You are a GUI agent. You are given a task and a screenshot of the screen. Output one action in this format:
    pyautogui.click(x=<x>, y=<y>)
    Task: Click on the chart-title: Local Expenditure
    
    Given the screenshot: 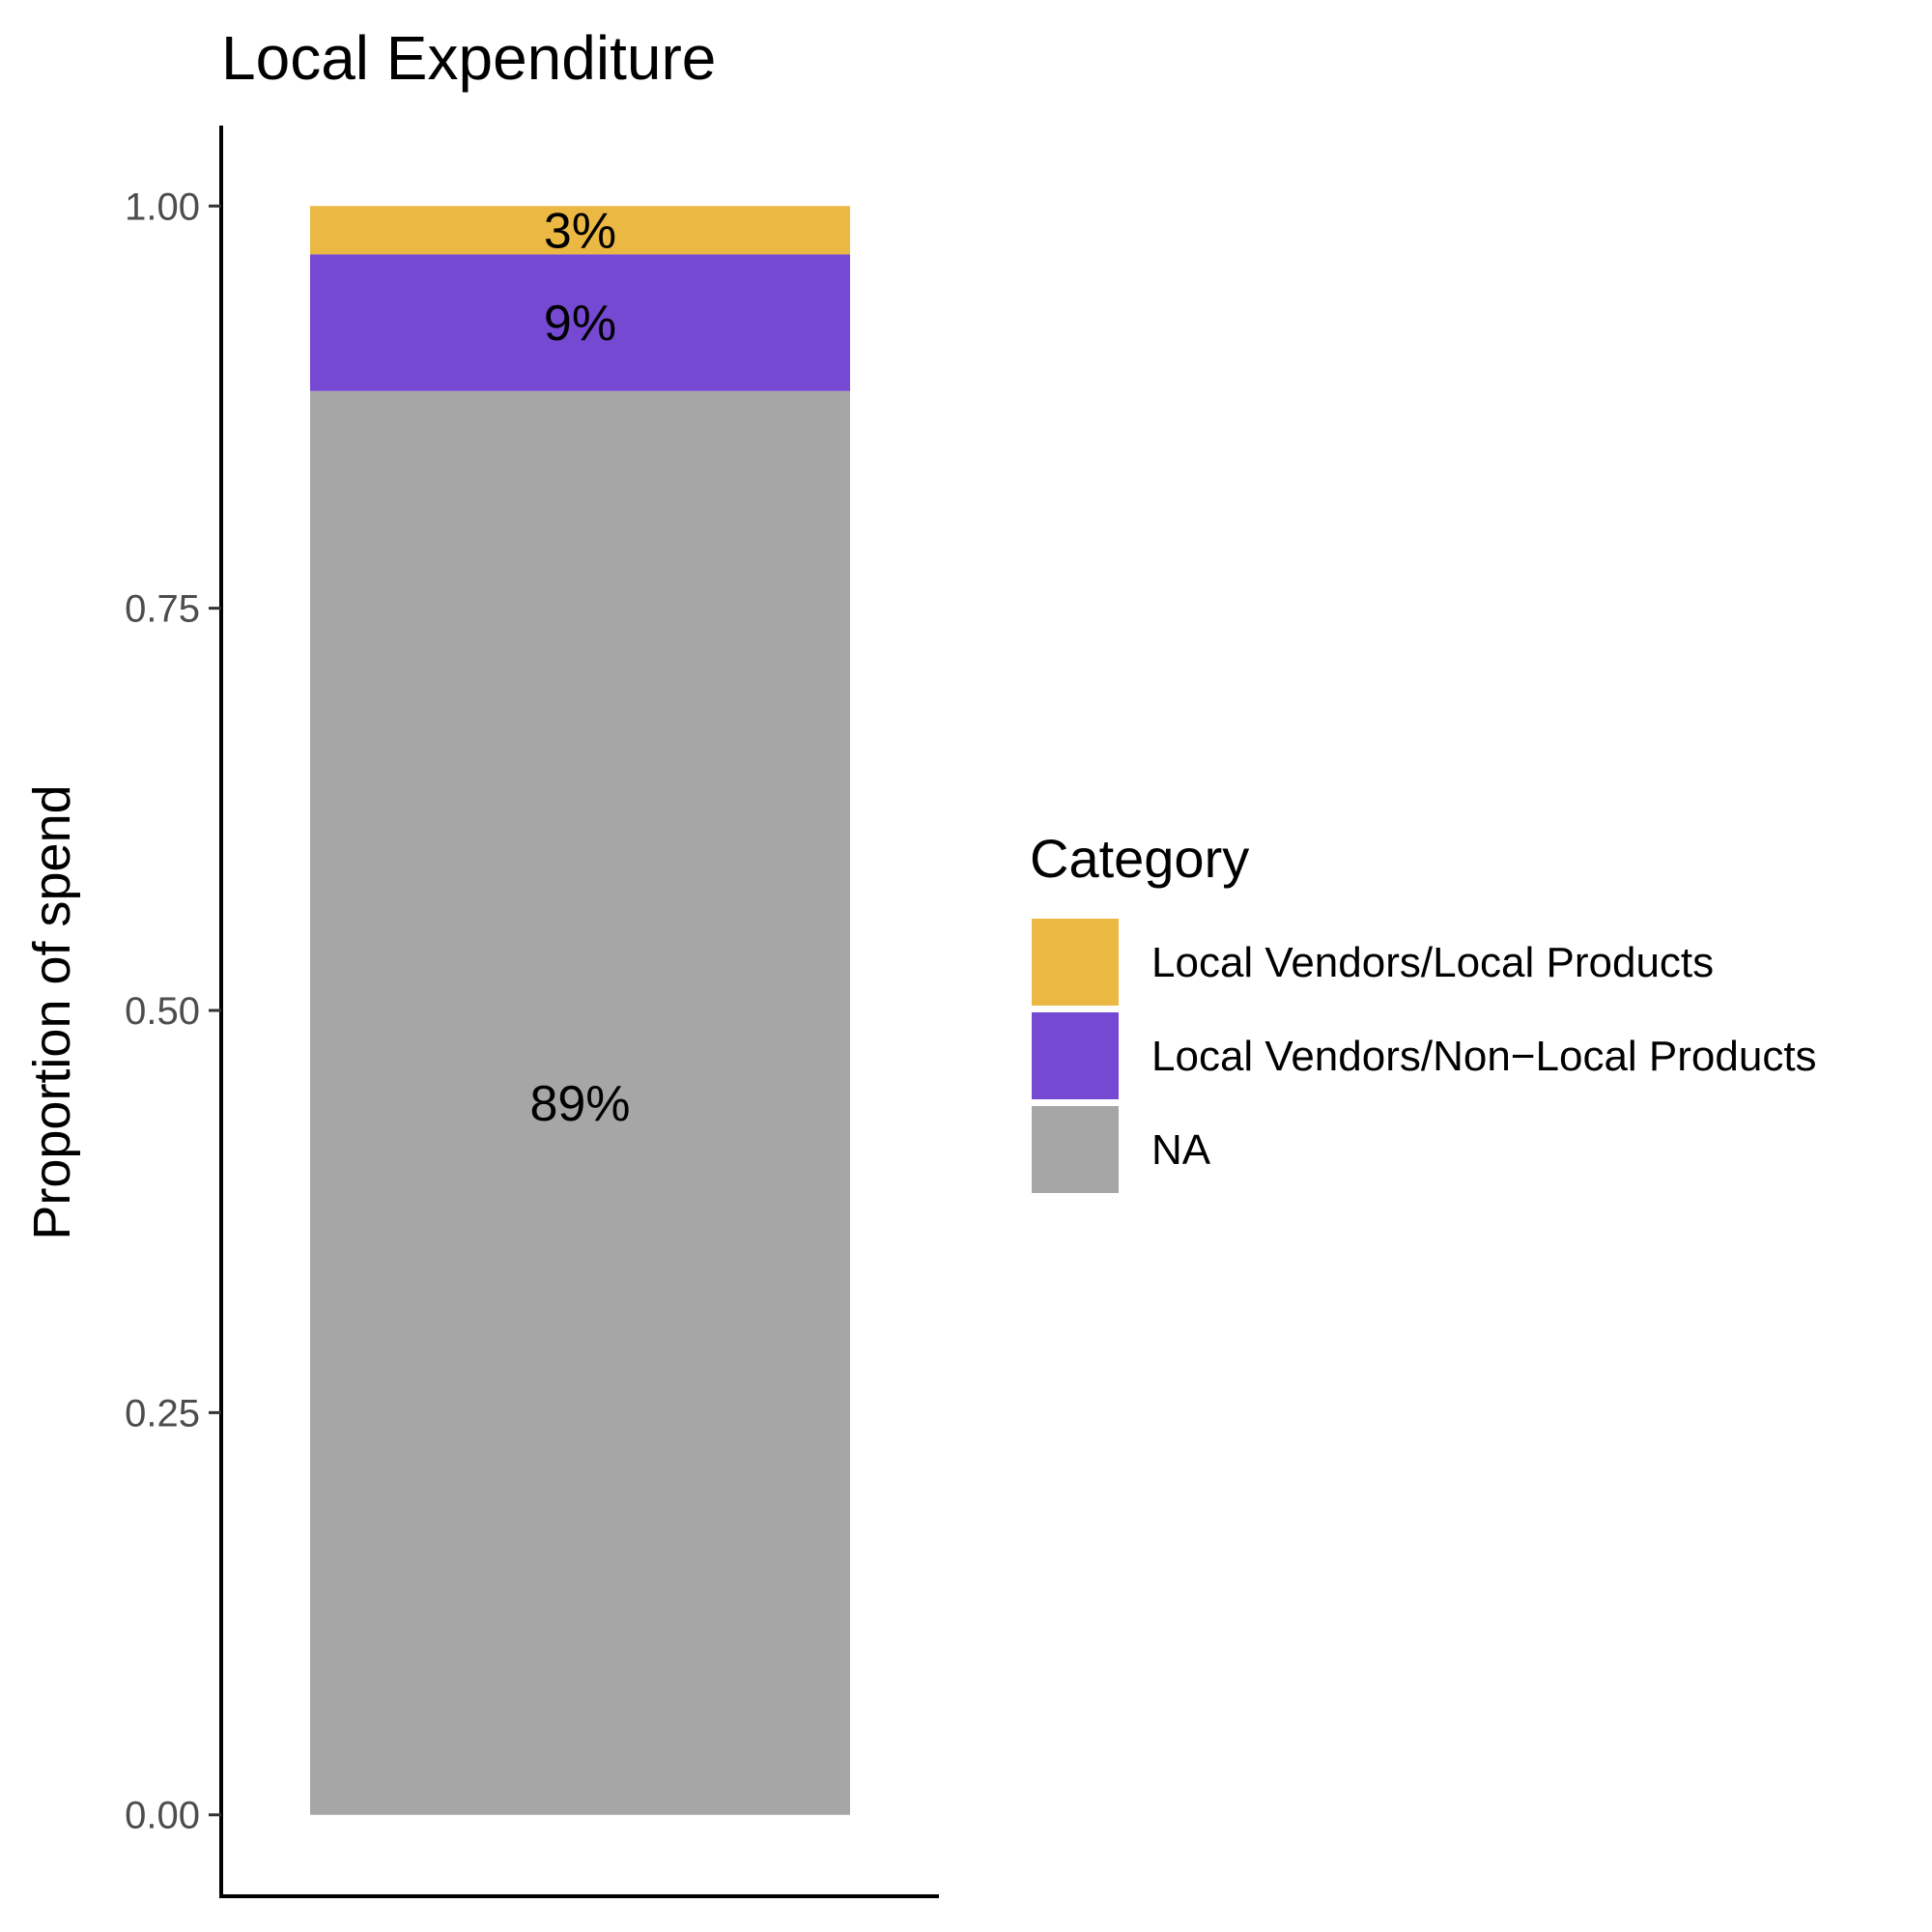 What is the action you would take?
    pyautogui.click(x=468, y=58)
    